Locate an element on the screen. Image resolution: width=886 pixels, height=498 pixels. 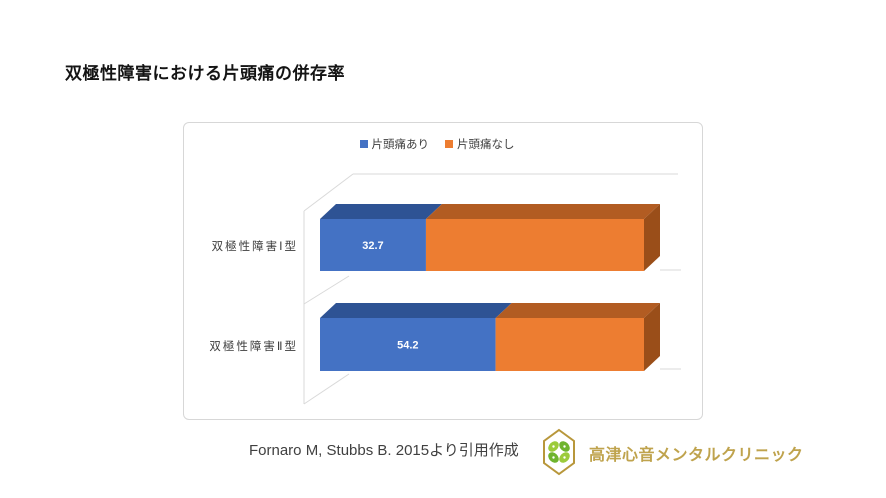
page-title: 双極性障害における片頭痛の併存率 is located at coordinates (205, 73).